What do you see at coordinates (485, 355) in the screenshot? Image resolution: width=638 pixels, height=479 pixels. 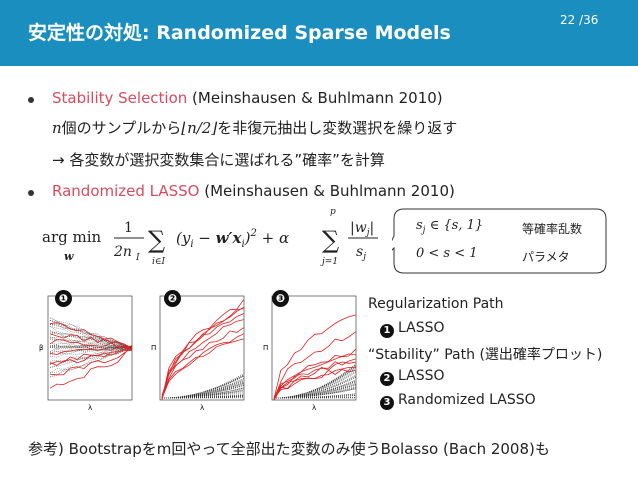 I see `legend-stability-path: “Stability” Path (選出確率プロット)` at bounding box center [485, 355].